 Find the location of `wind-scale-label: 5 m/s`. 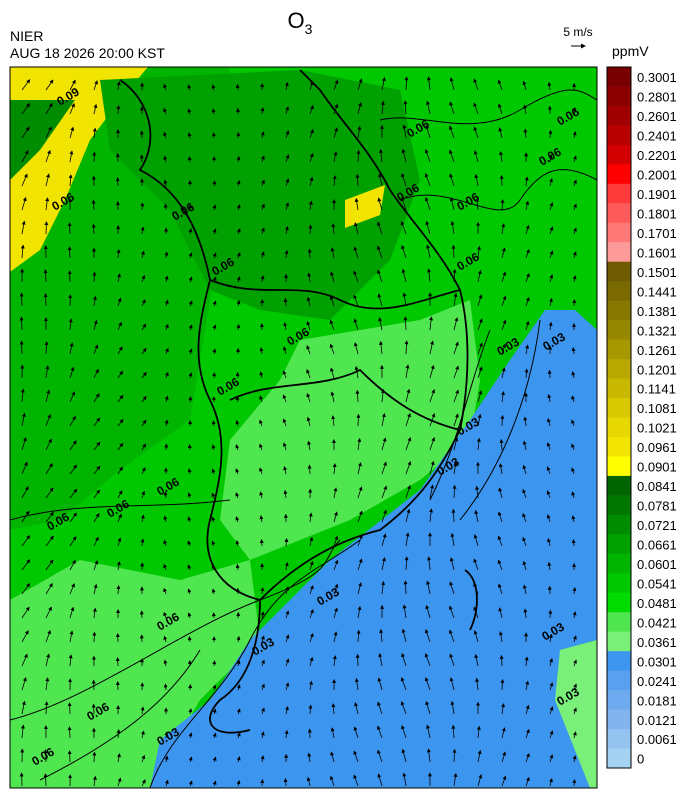

wind-scale-label: 5 m/s is located at coordinates (577, 32).